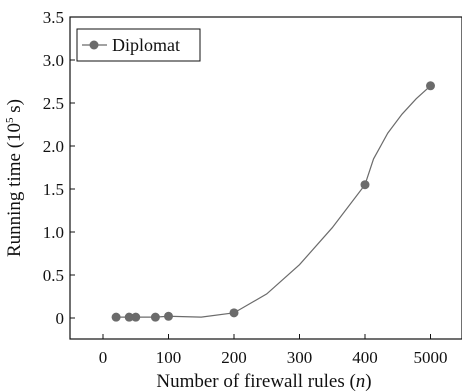 The width and height of the screenshot is (462, 392). Describe the element at coordinates (361, 381) in the screenshot. I see `x-axis-title-variable: n` at that location.